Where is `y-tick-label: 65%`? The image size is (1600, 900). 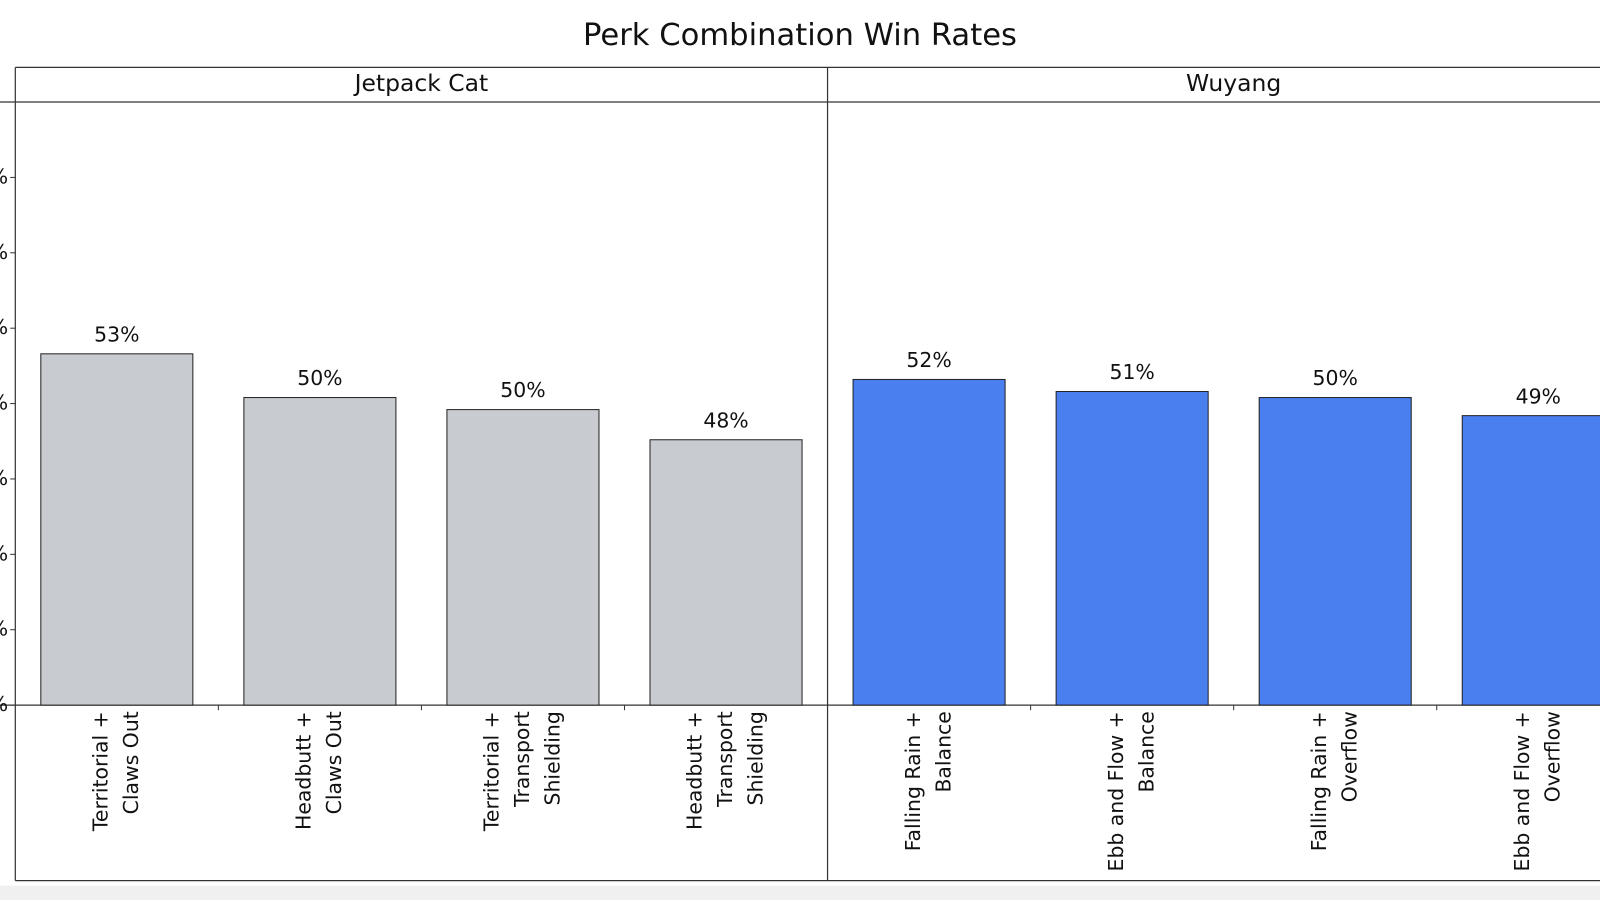 y-tick-label: 65% is located at coordinates (4, 176).